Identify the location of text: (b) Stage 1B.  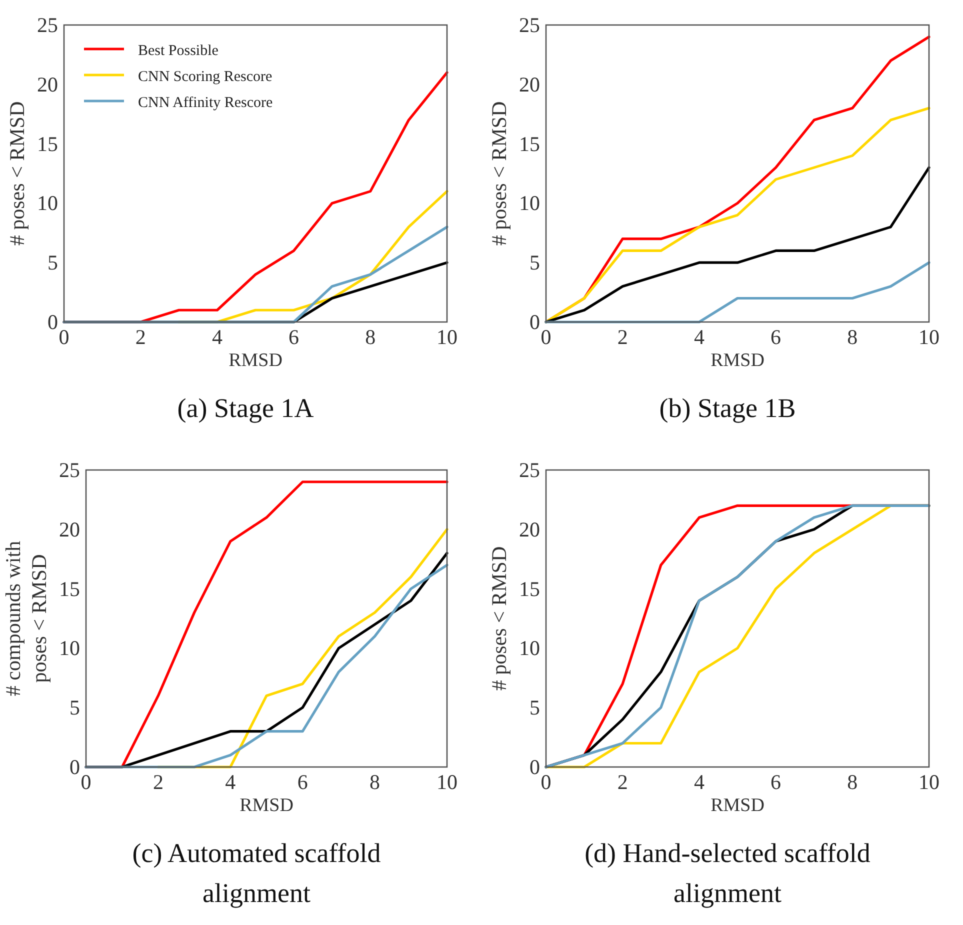
(727, 408).